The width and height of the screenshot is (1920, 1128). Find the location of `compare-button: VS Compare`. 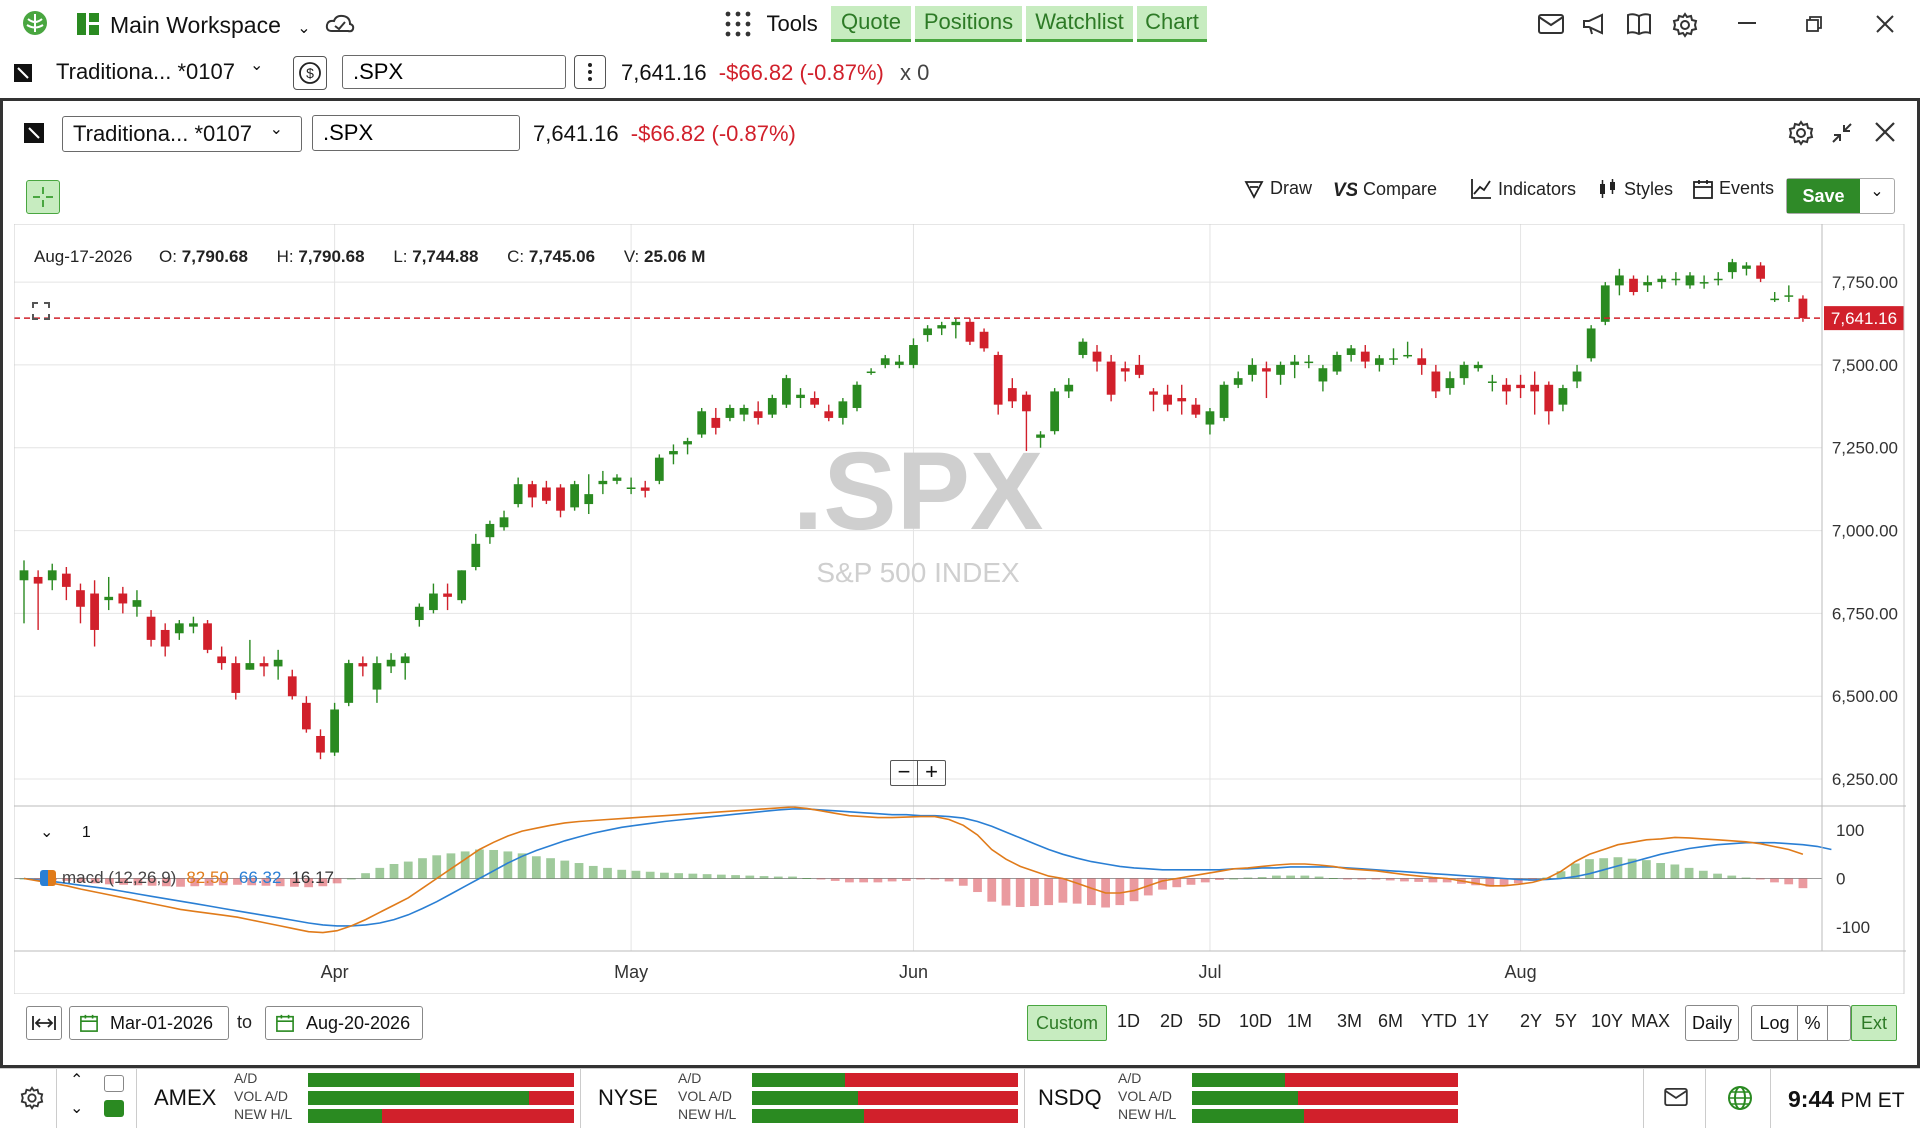

compare-button: VS Compare is located at coordinates (1385, 189).